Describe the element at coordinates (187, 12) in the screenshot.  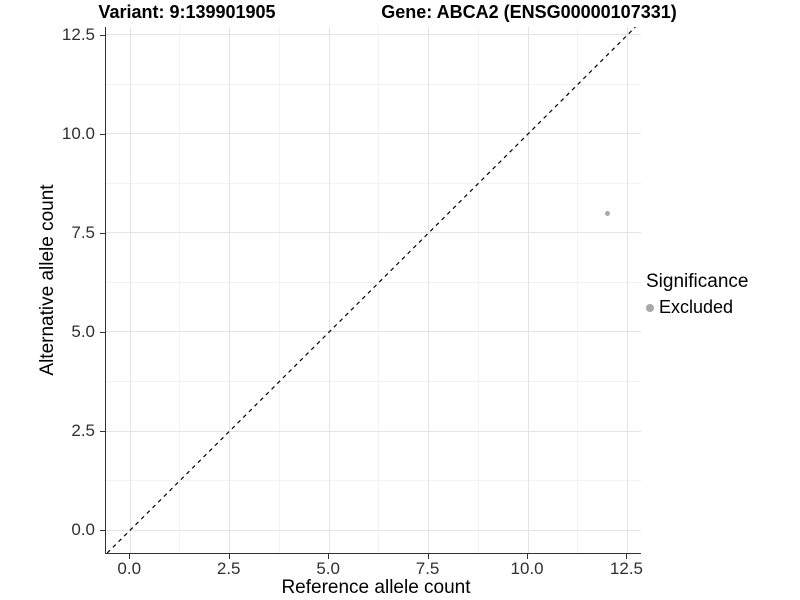
I see `plot-title-variant: Variant: 9:139901905` at that location.